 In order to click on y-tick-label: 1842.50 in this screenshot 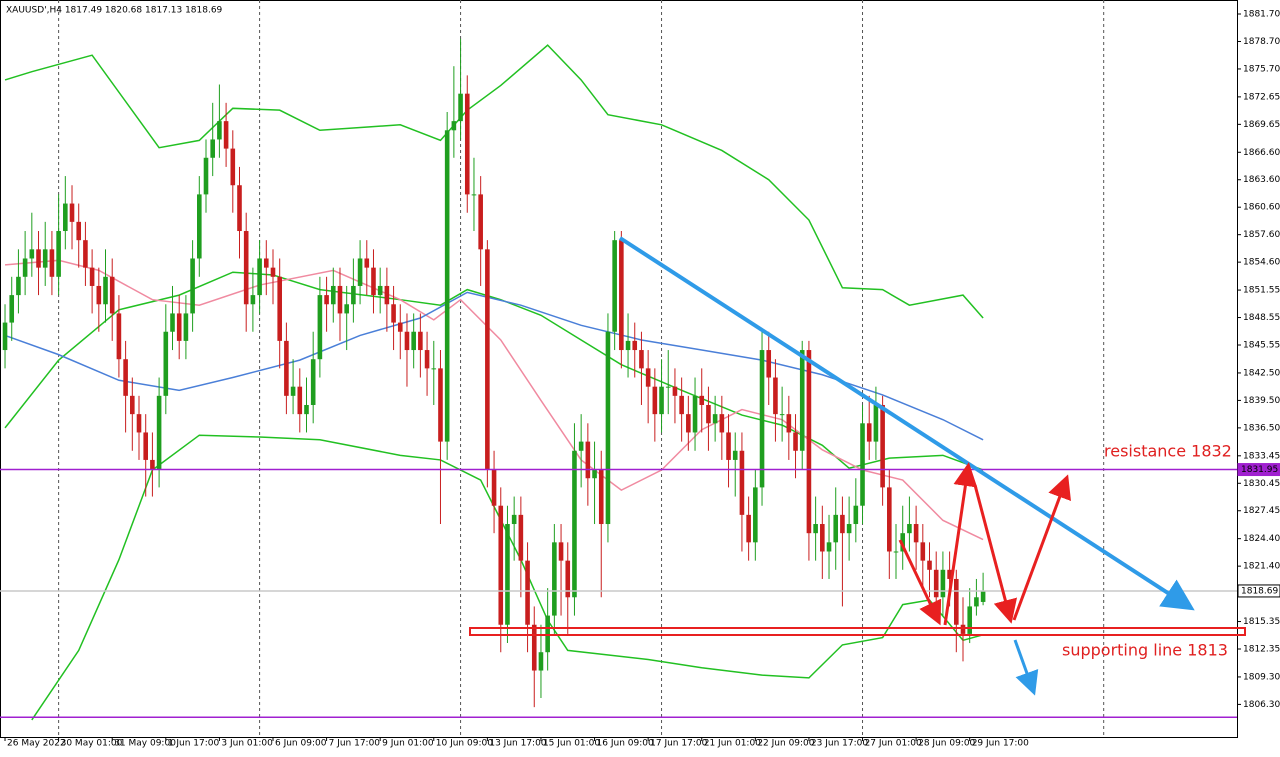, I will do `click(1261, 373)`.